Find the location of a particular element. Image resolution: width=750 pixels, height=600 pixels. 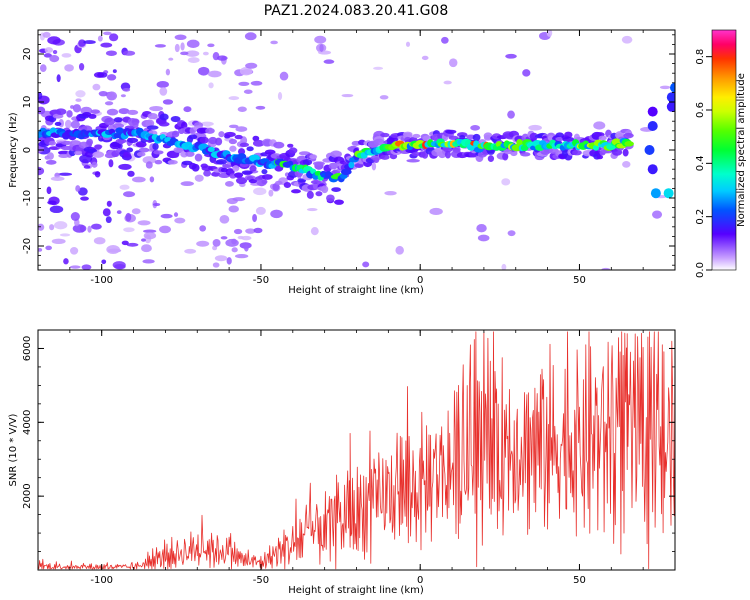

colorbar-tick-label: 0.0 is located at coordinates (700, 270).